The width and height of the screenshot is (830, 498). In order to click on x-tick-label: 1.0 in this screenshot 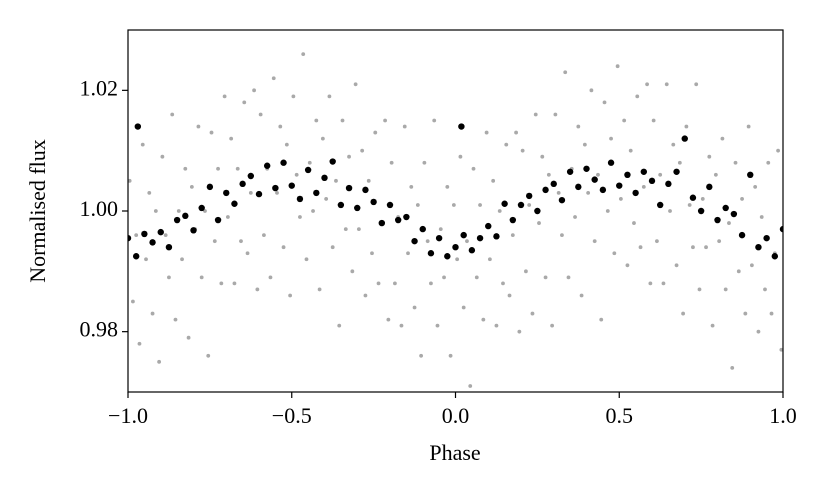, I will do `click(783, 415)`.